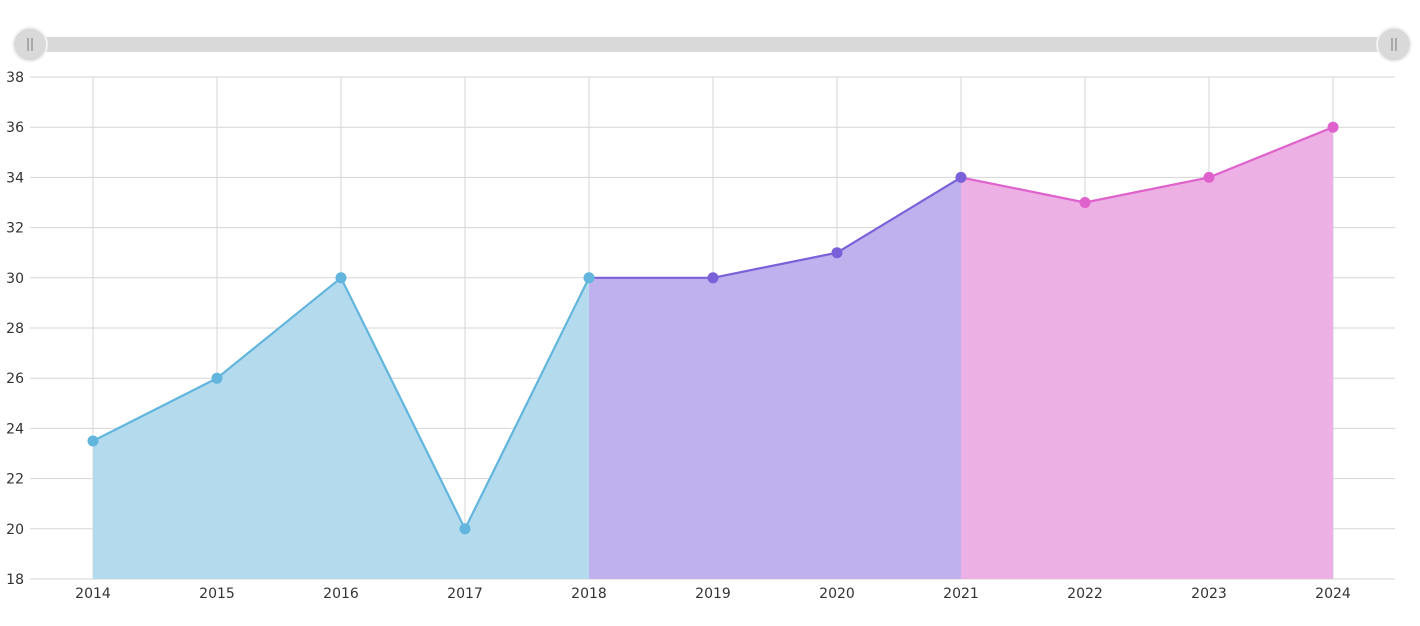  I want to click on y-tick-label: 20, so click(15, 530).